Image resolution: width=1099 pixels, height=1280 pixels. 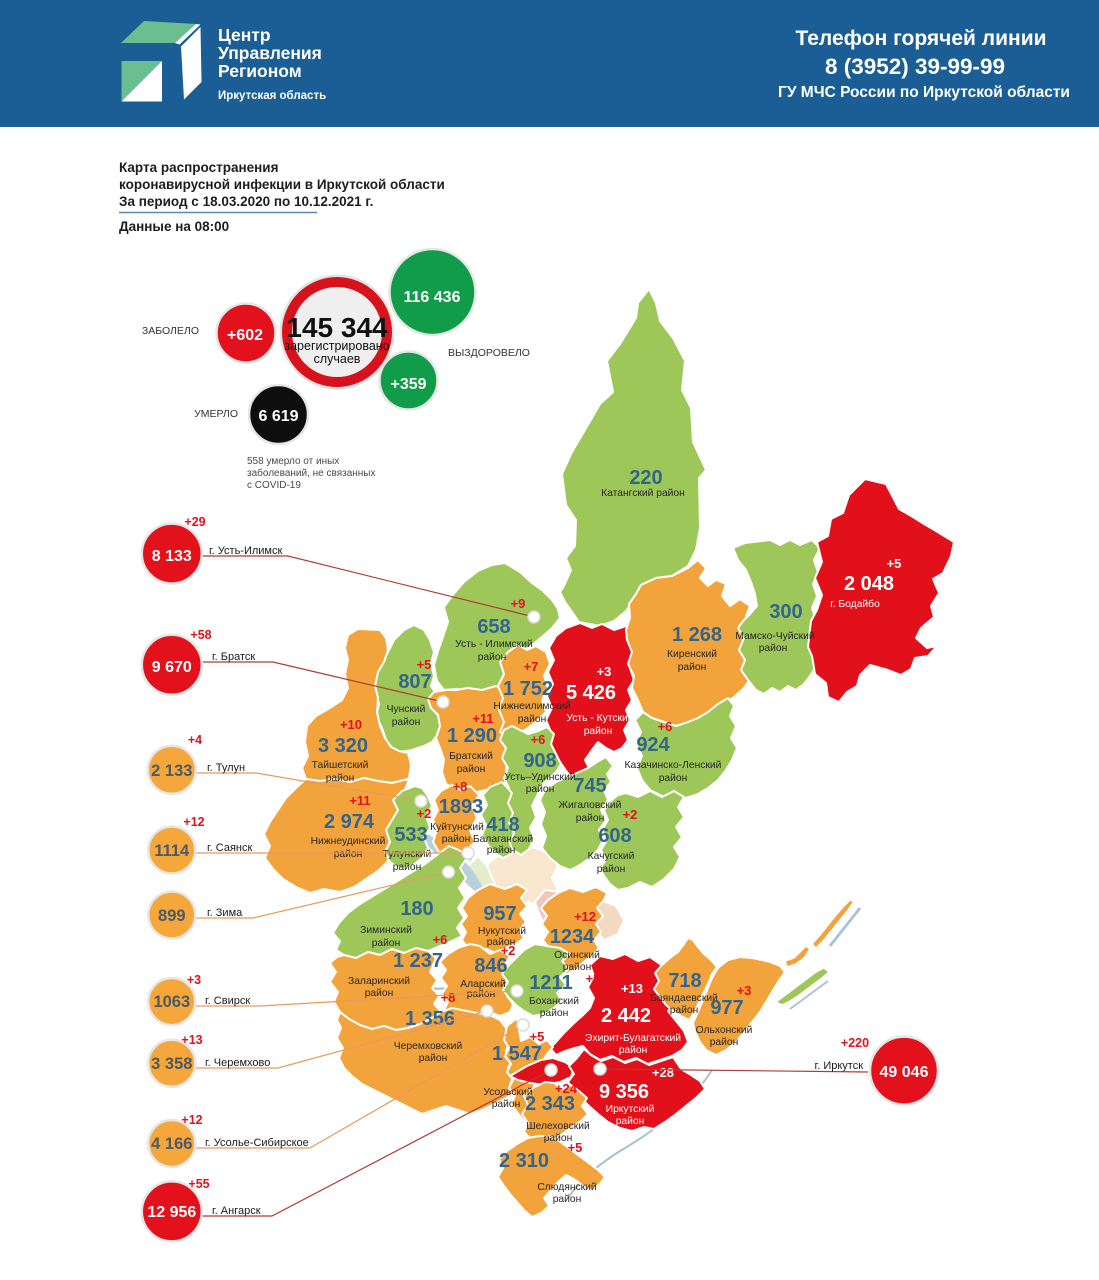 I want to click on svg-text: г. Бодайбо, so click(x=855, y=604).